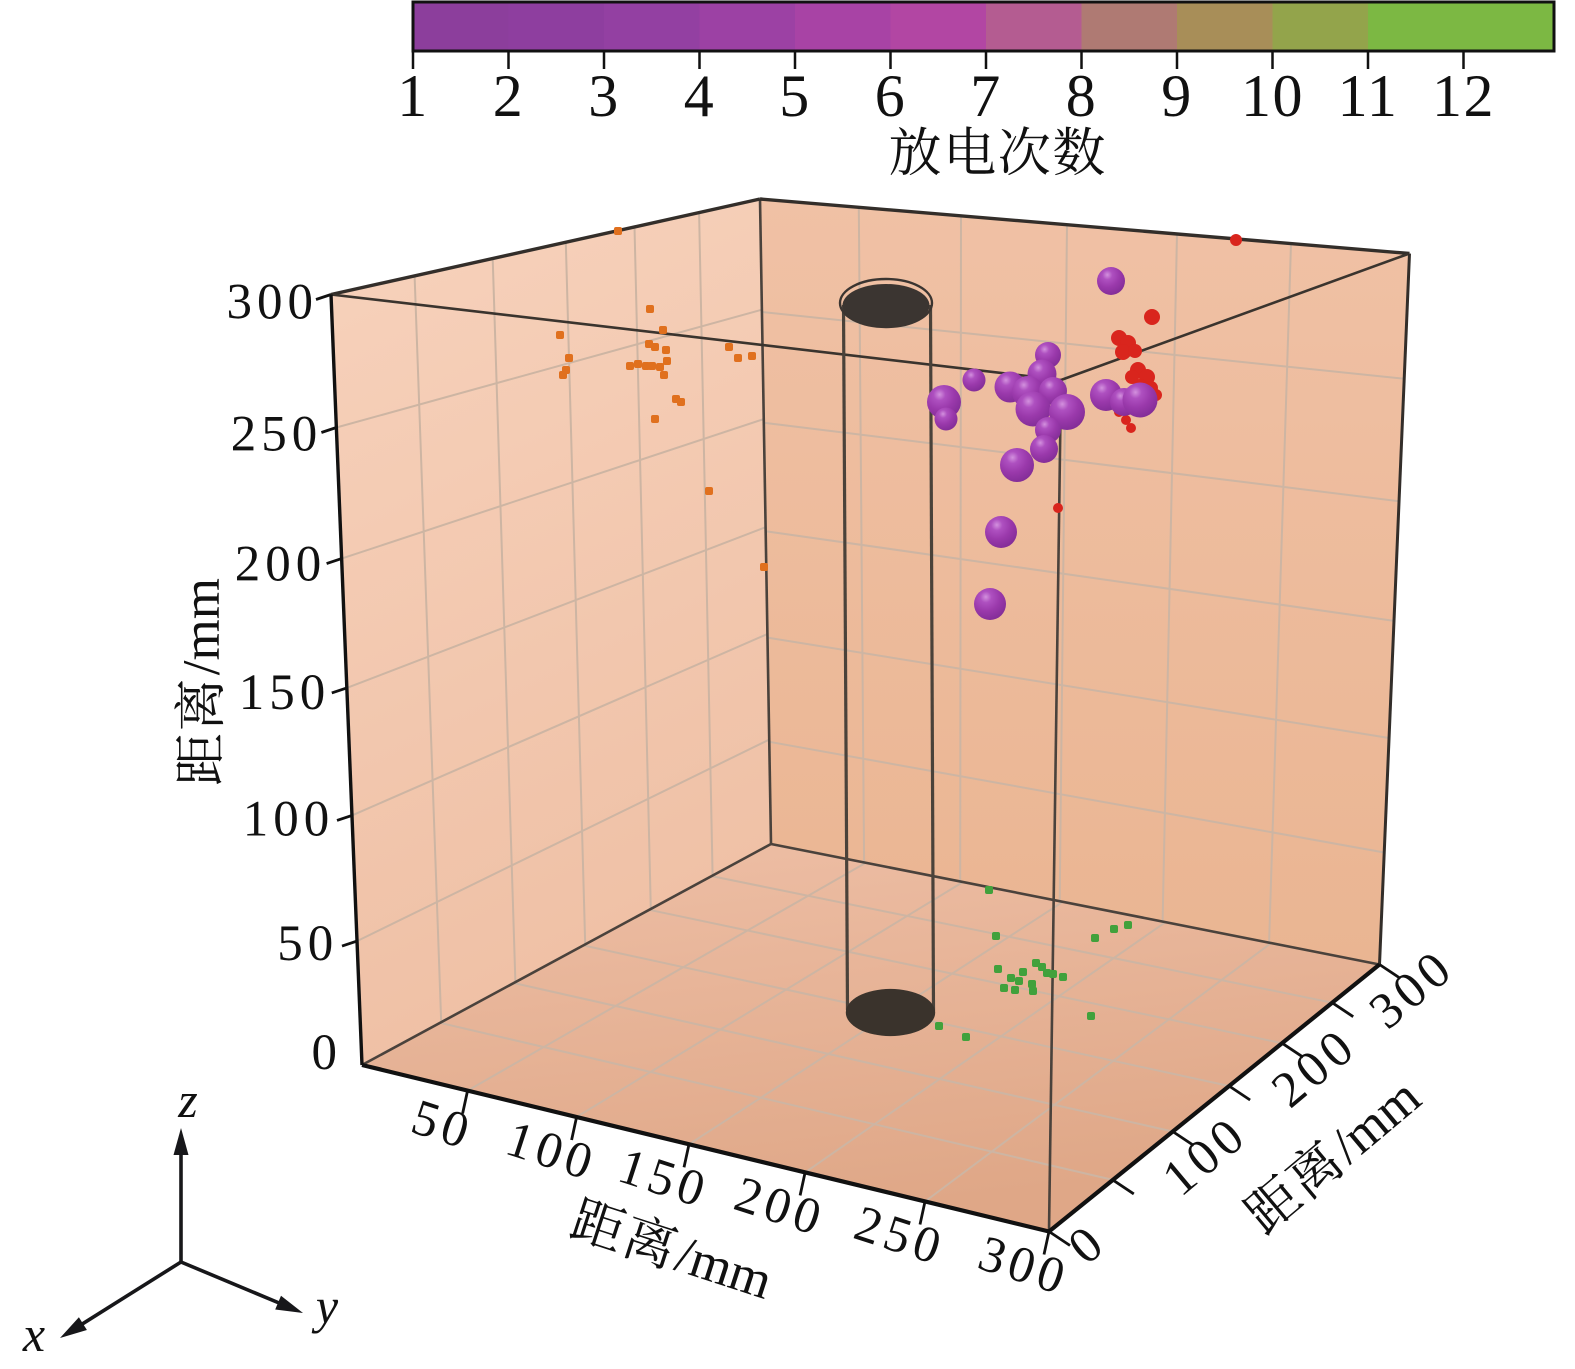 The width and height of the screenshot is (1575, 1369). Describe the element at coordinates (700, 96) in the screenshot. I see `svg-text: 4` at that location.